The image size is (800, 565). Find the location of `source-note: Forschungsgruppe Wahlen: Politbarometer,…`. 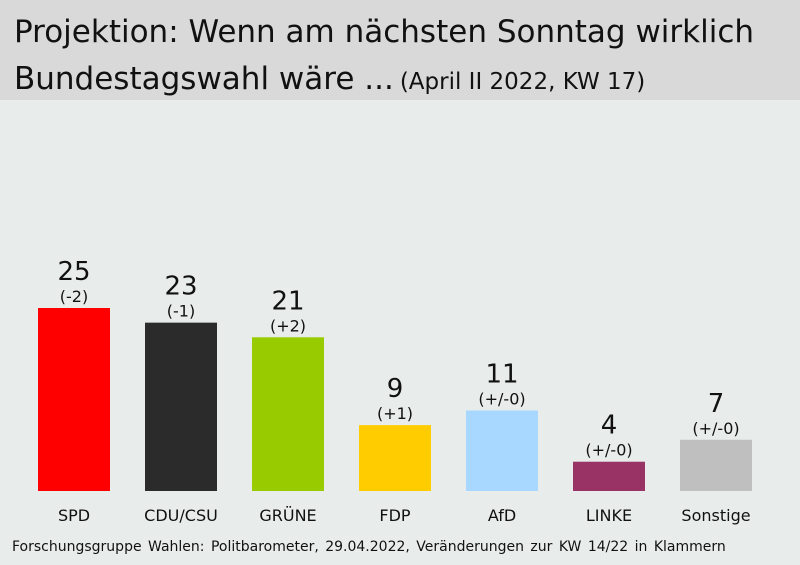

source-note: Forschungsgruppe Wahlen: Politbarometer,… is located at coordinates (369, 547).